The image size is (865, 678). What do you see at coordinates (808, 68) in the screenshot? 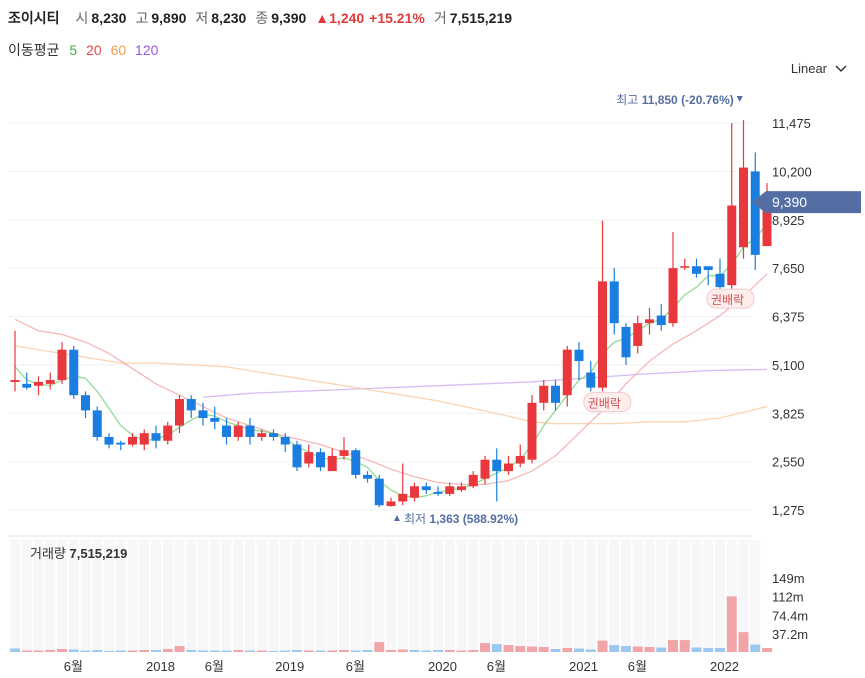
I see `scale-select-label: Linear` at bounding box center [808, 68].